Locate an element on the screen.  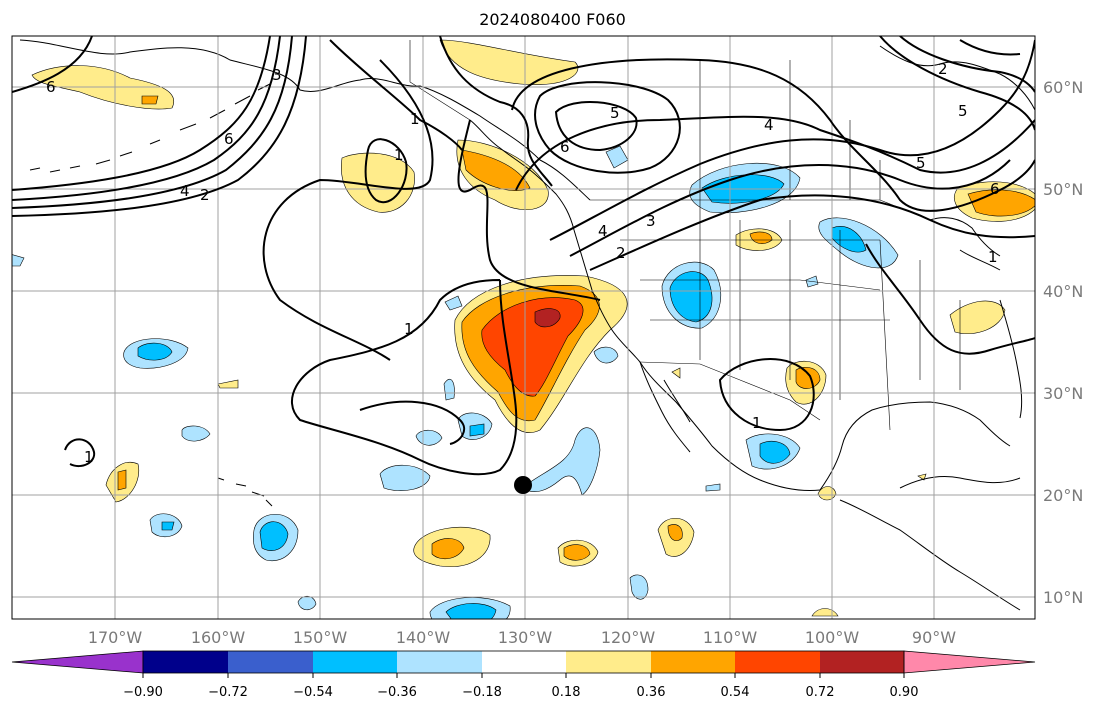
colorbar-tick-label: 0.18 is located at coordinates (566, 692).